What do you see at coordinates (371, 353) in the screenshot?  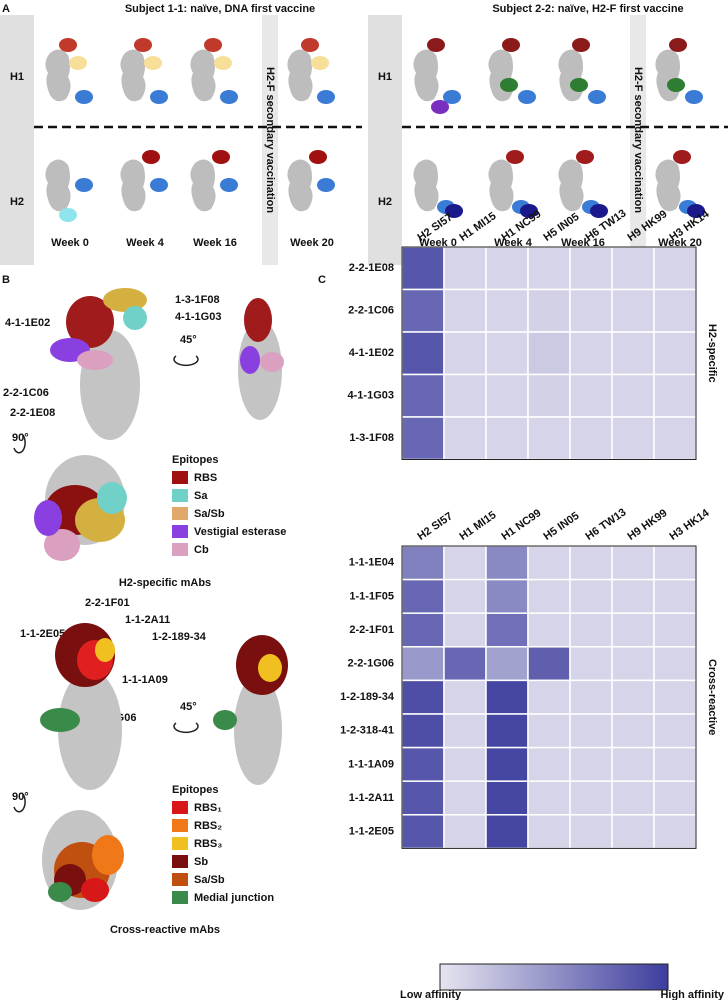 I see `row-label: 4-1-1E02` at bounding box center [371, 353].